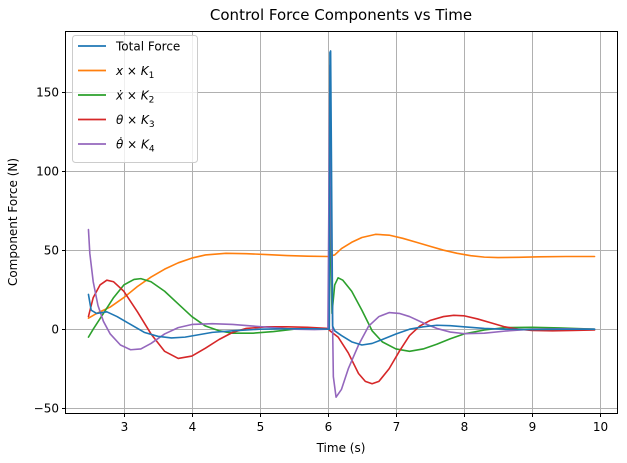 Image resolution: width=627 pixels, height=463 pixels. I want to click on x-tick-label: 10, so click(600, 427).